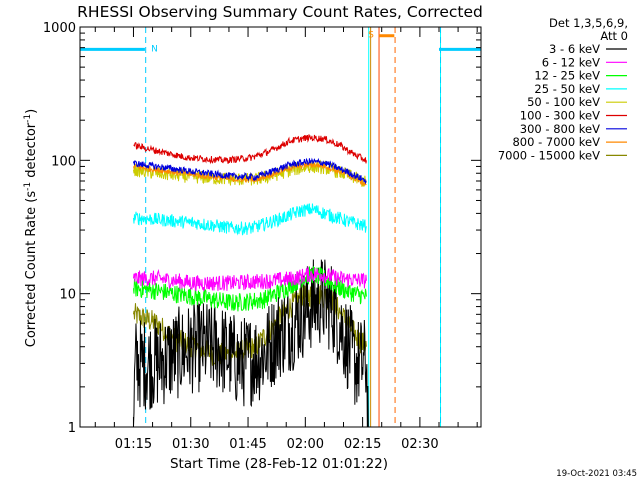 Image resolution: width=640 pixels, height=480 pixels. What do you see at coordinates (563, 102) in the screenshot?
I see `legend-entry-label: 50 - 100 keV` at bounding box center [563, 102].